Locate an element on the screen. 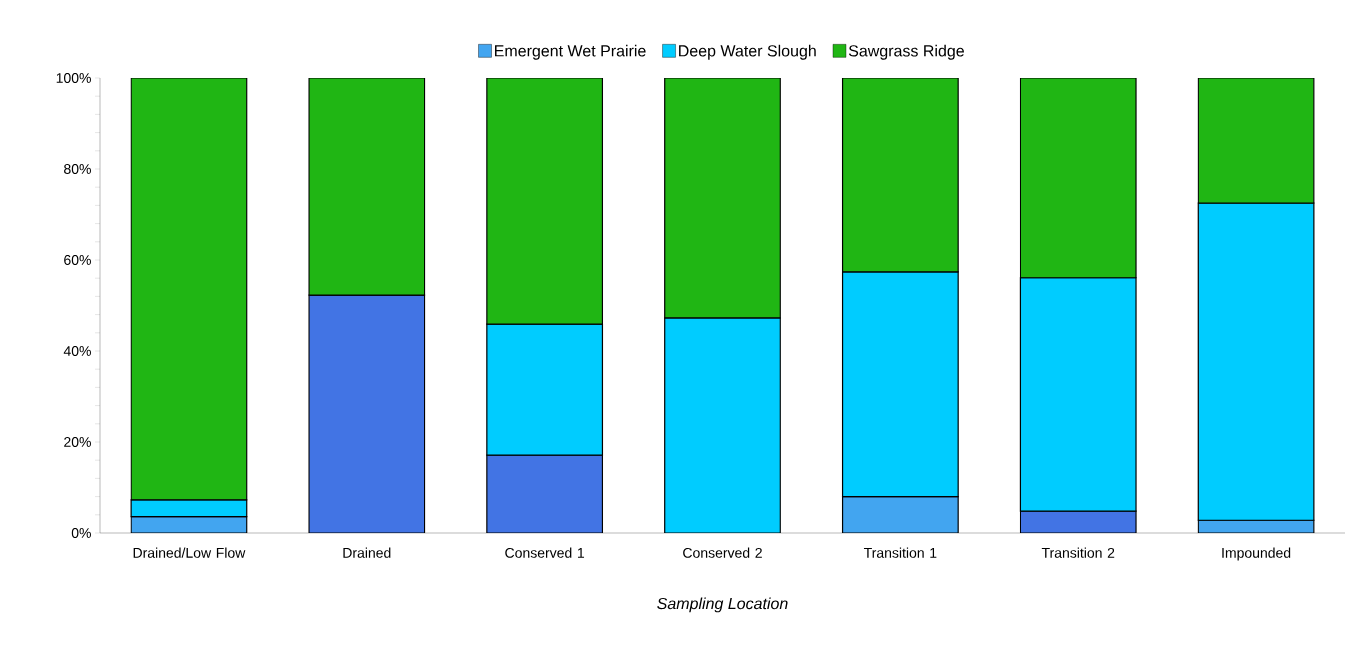 The image size is (1359, 662). y-tick-label: 0% is located at coordinates (81, 533).